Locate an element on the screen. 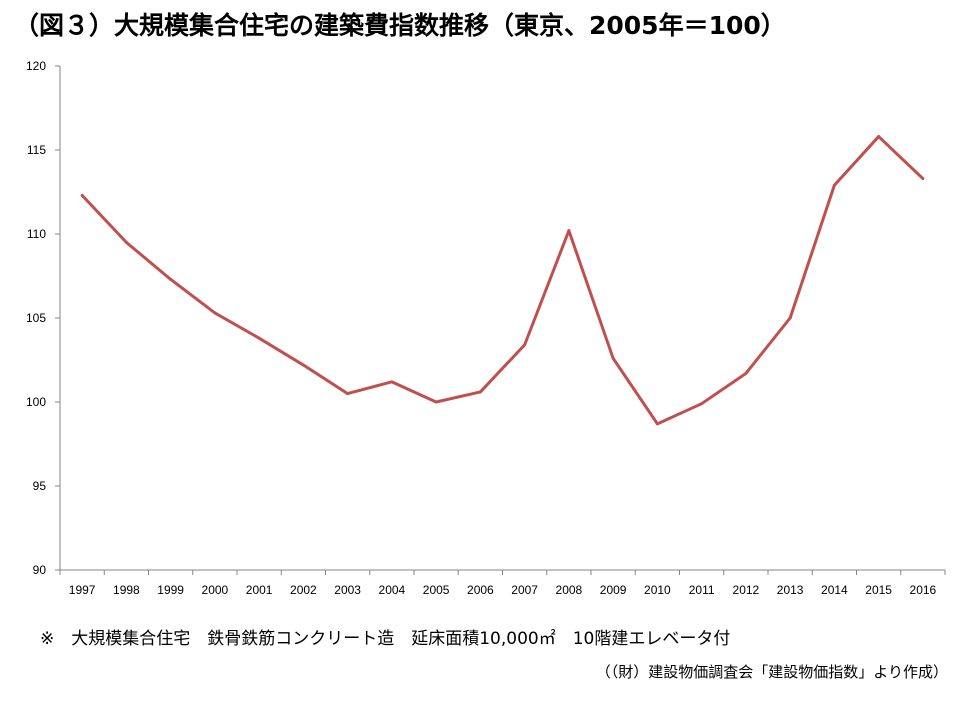  data-point-2015 is located at coordinates (879, 137).